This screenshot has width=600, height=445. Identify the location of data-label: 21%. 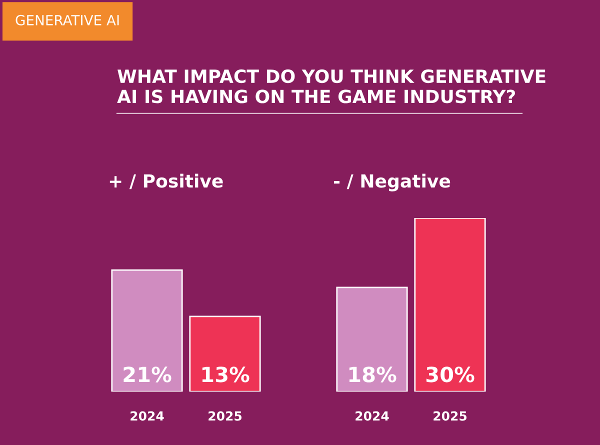
(148, 374).